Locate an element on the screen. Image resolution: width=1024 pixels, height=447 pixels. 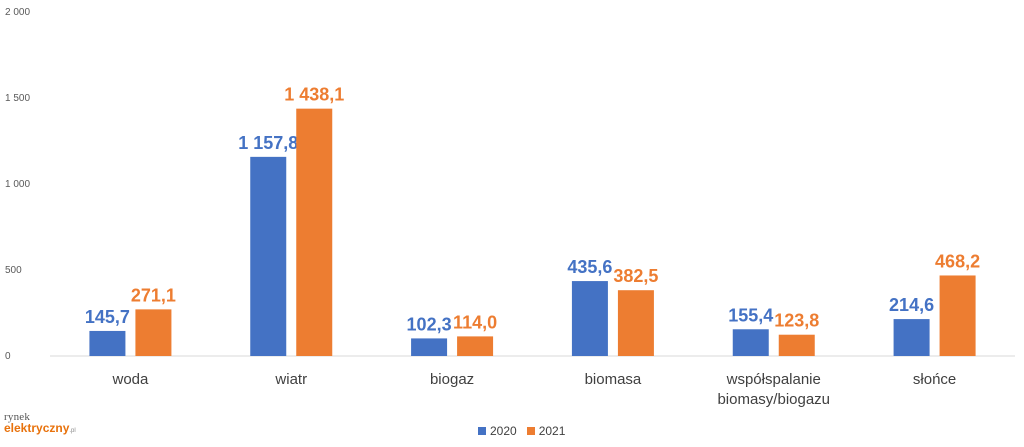
y-tick-label: 500 is located at coordinates (13, 270).